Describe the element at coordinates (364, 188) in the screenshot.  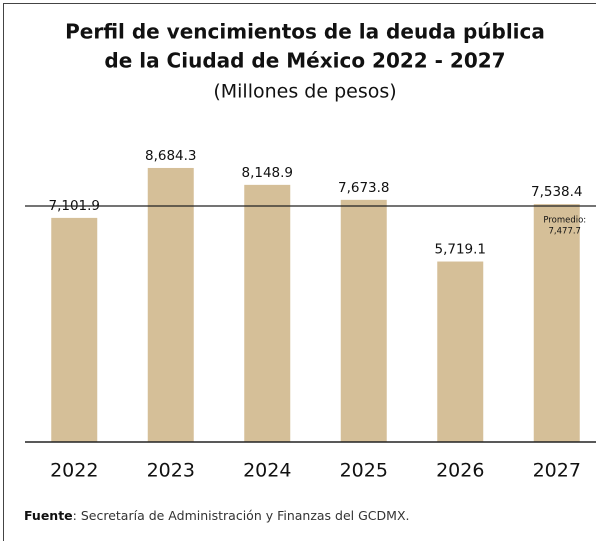
I see `value-label: 7,673.8` at that location.